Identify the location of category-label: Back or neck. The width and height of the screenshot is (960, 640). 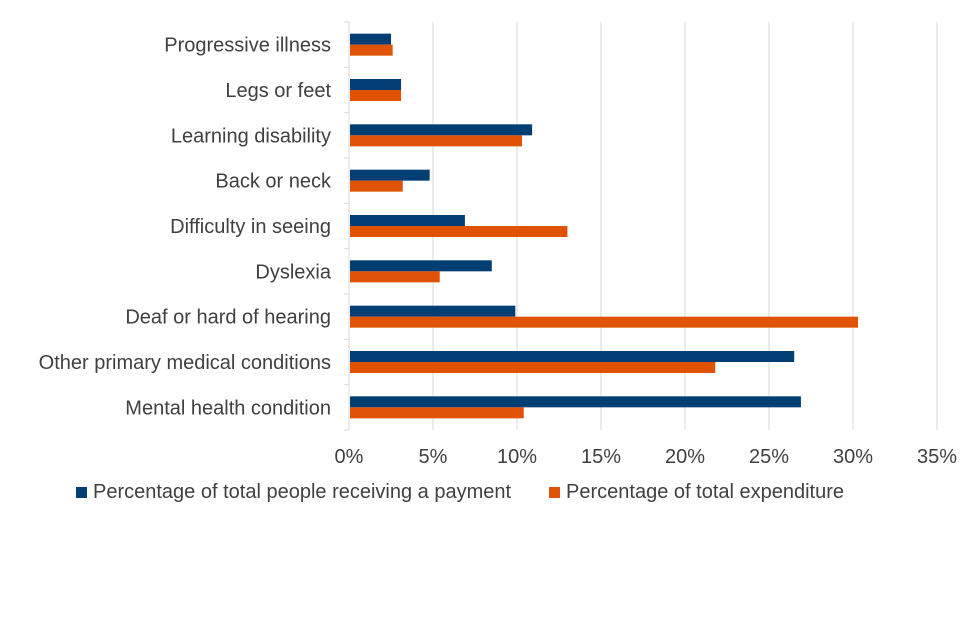
(273, 182).